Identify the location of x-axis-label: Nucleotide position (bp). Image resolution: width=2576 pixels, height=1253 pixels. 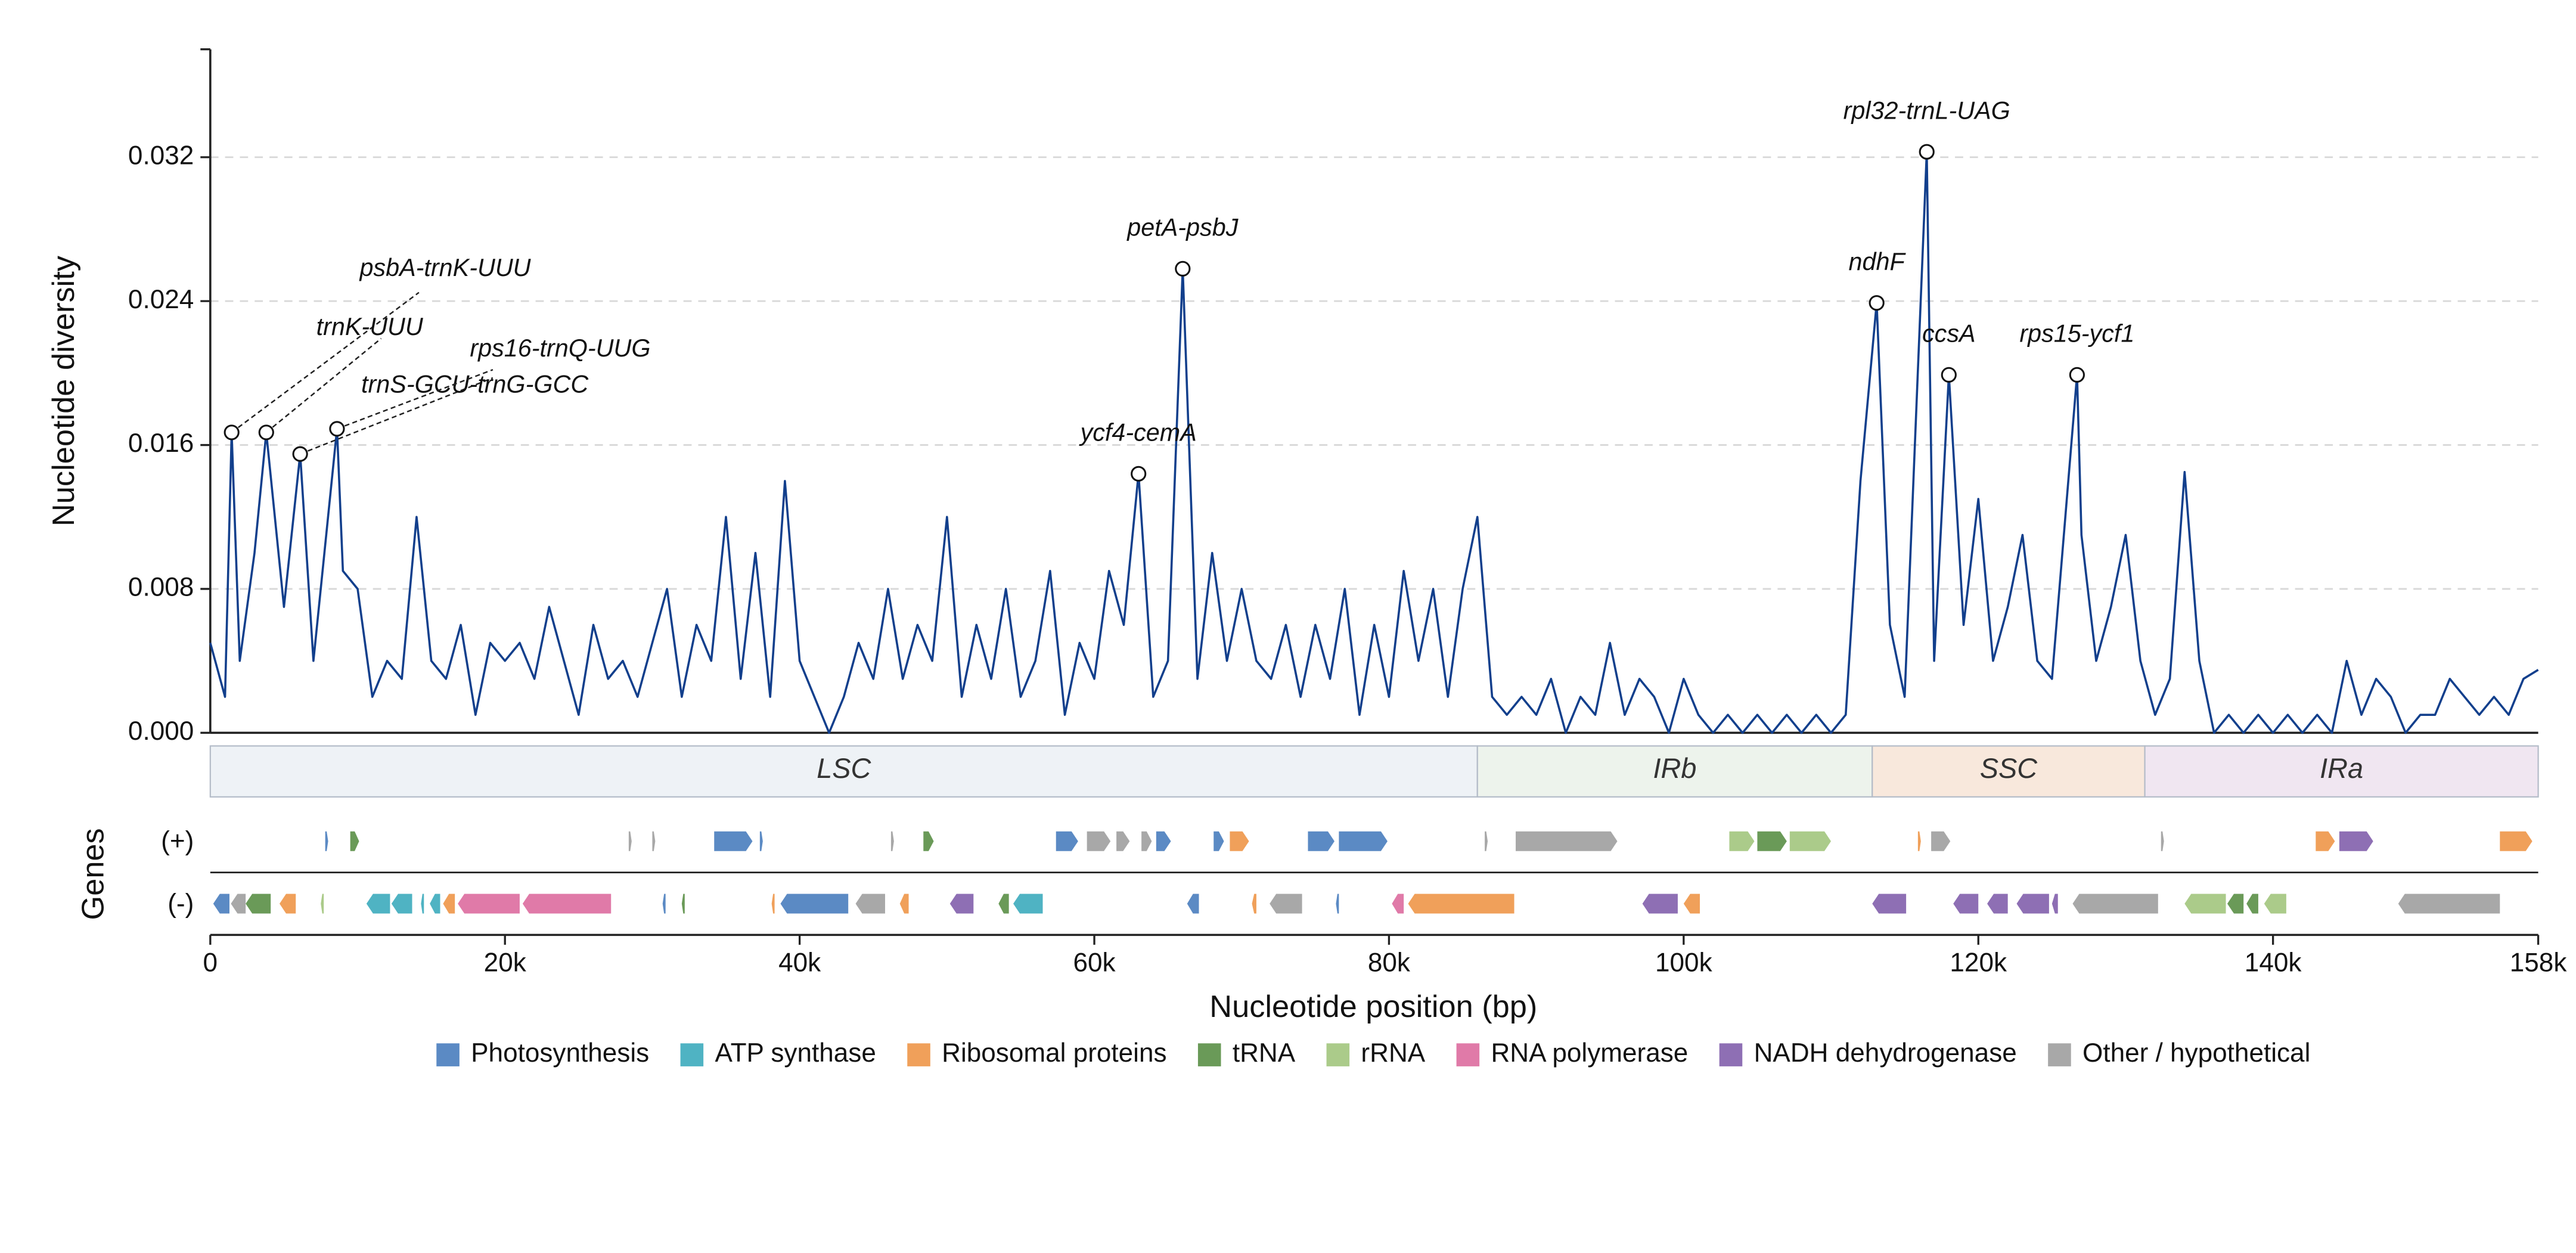
(1373, 1007).